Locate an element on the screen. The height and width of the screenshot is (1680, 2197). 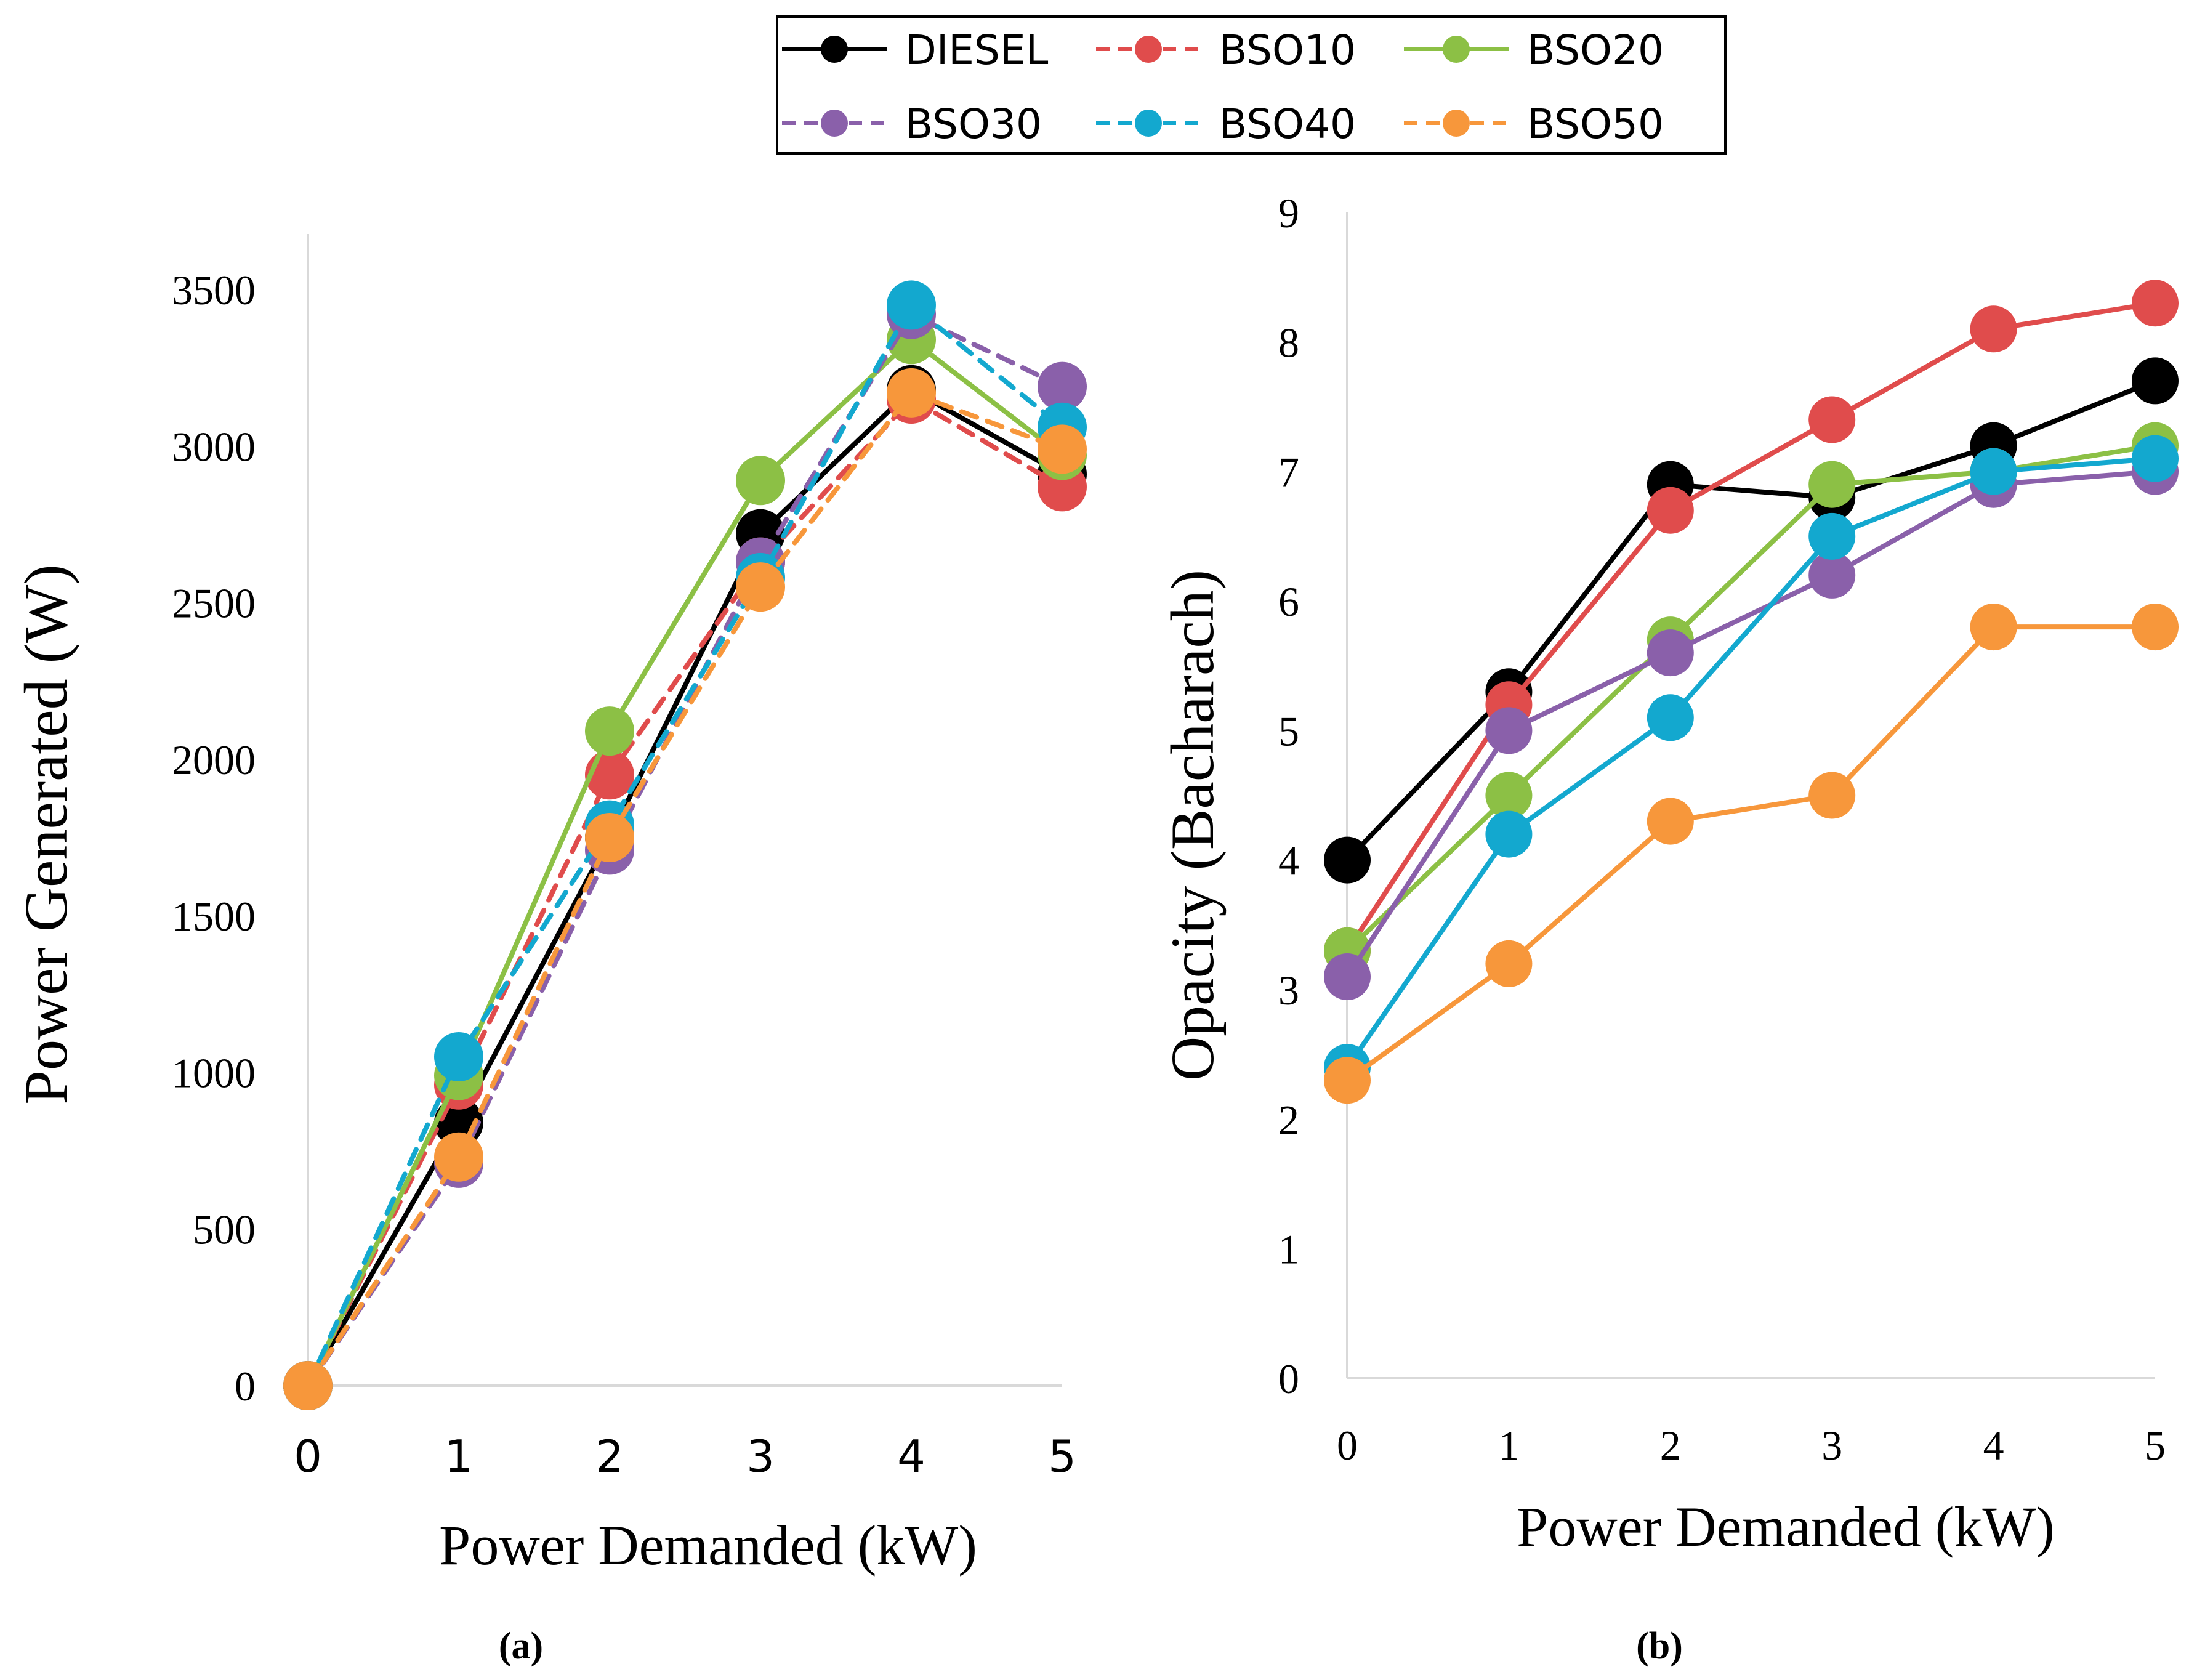
chart-b-line-bso40 is located at coordinates (1751, 763).